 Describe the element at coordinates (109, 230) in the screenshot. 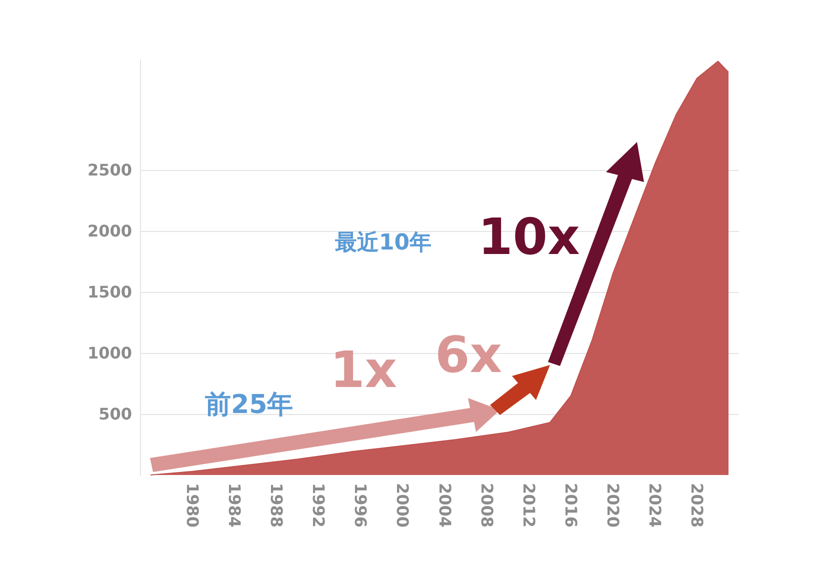

I see `y-tick-label: 2000` at that location.